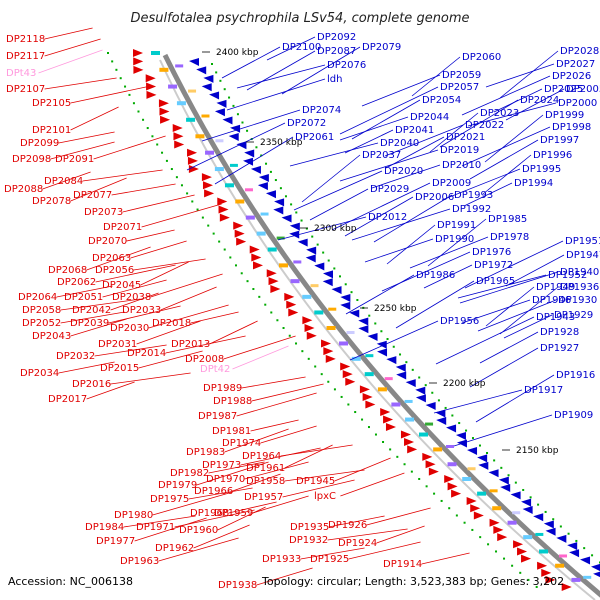  Describe the element at coordinates (215, 369) in the screenshot. I see `gene-label-left: DPt42` at that location.